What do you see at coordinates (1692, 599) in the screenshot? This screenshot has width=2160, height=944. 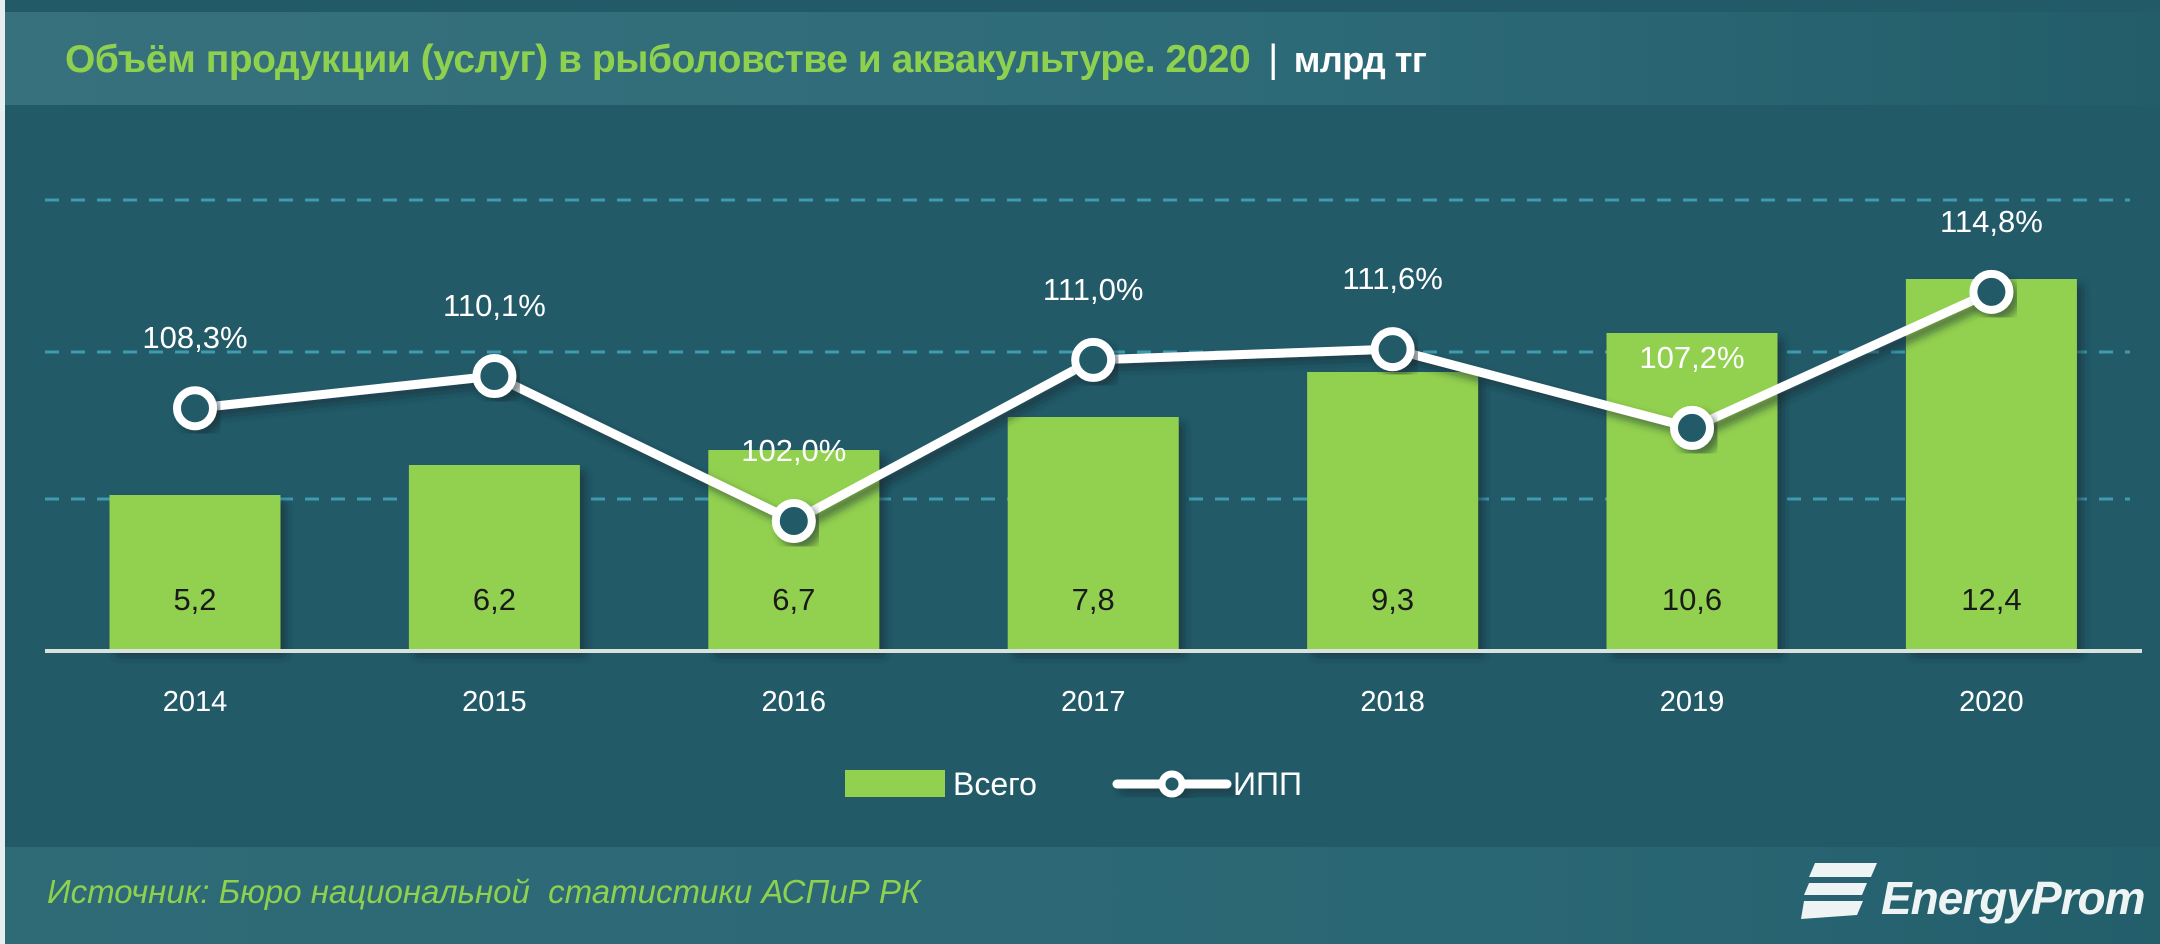 I see `bar-value-label: 10,6` at bounding box center [1692, 599].